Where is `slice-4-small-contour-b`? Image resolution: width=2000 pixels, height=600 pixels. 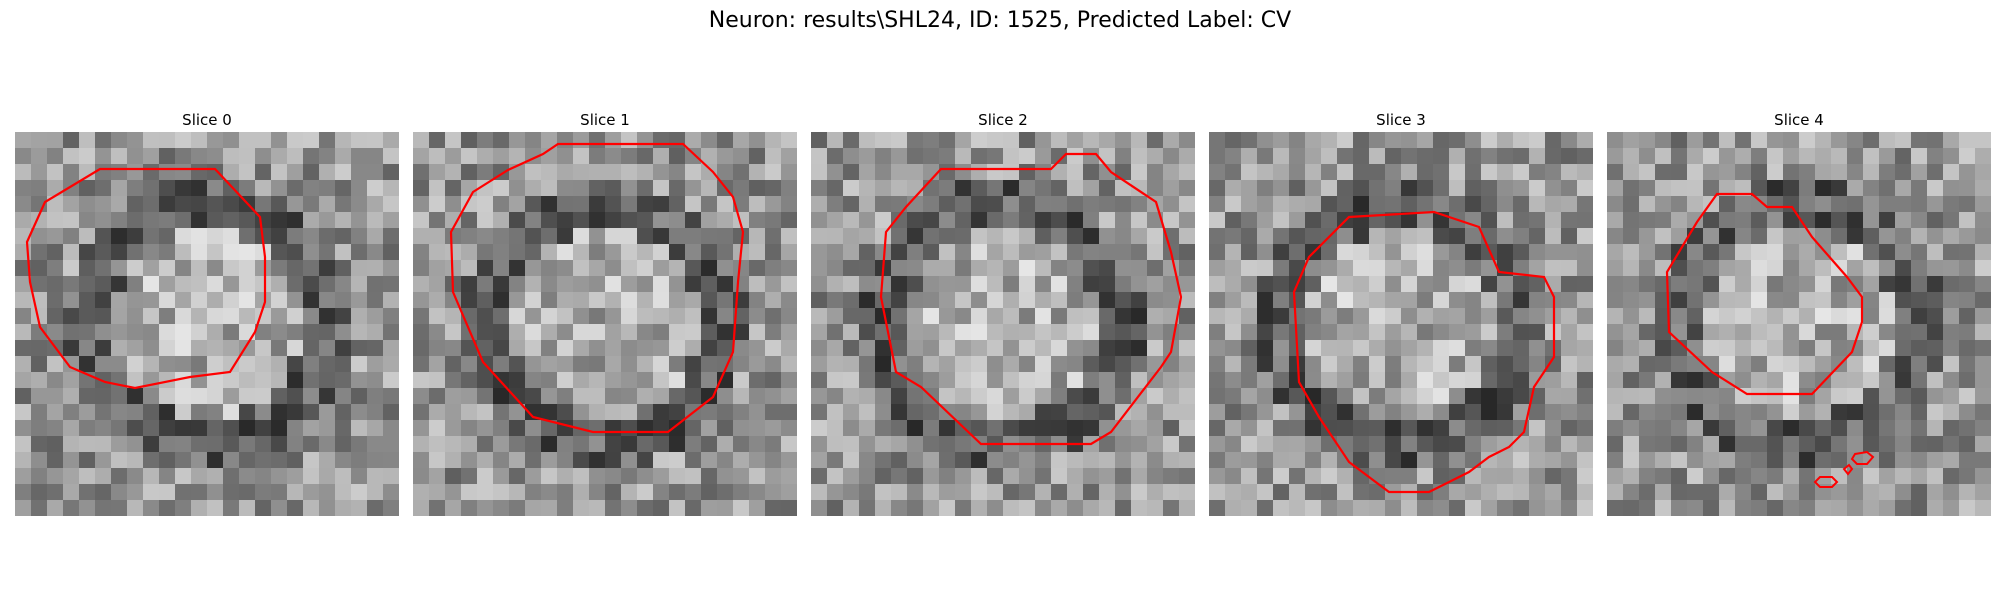
slice-4-small-contour-b is located at coordinates (1848, 469).